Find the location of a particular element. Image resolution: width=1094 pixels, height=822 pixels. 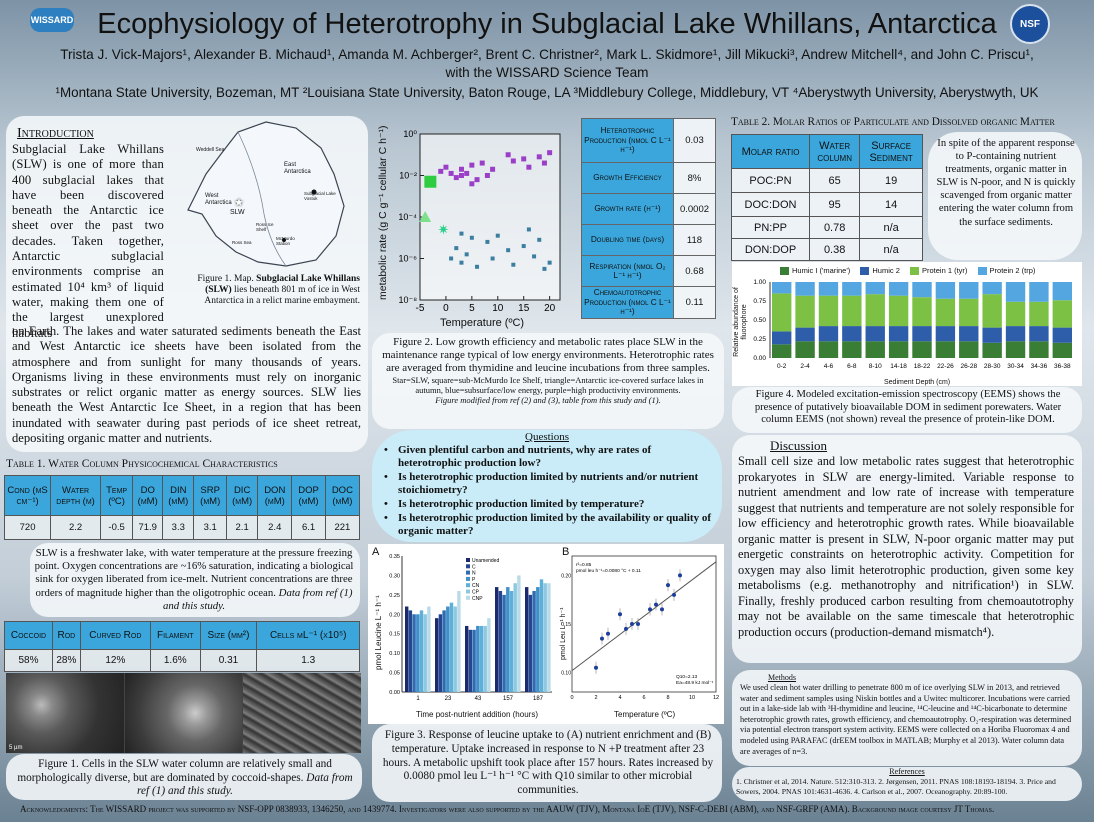

authors-line2: with the WISSARD Science Team is located at coordinates (547, 72).